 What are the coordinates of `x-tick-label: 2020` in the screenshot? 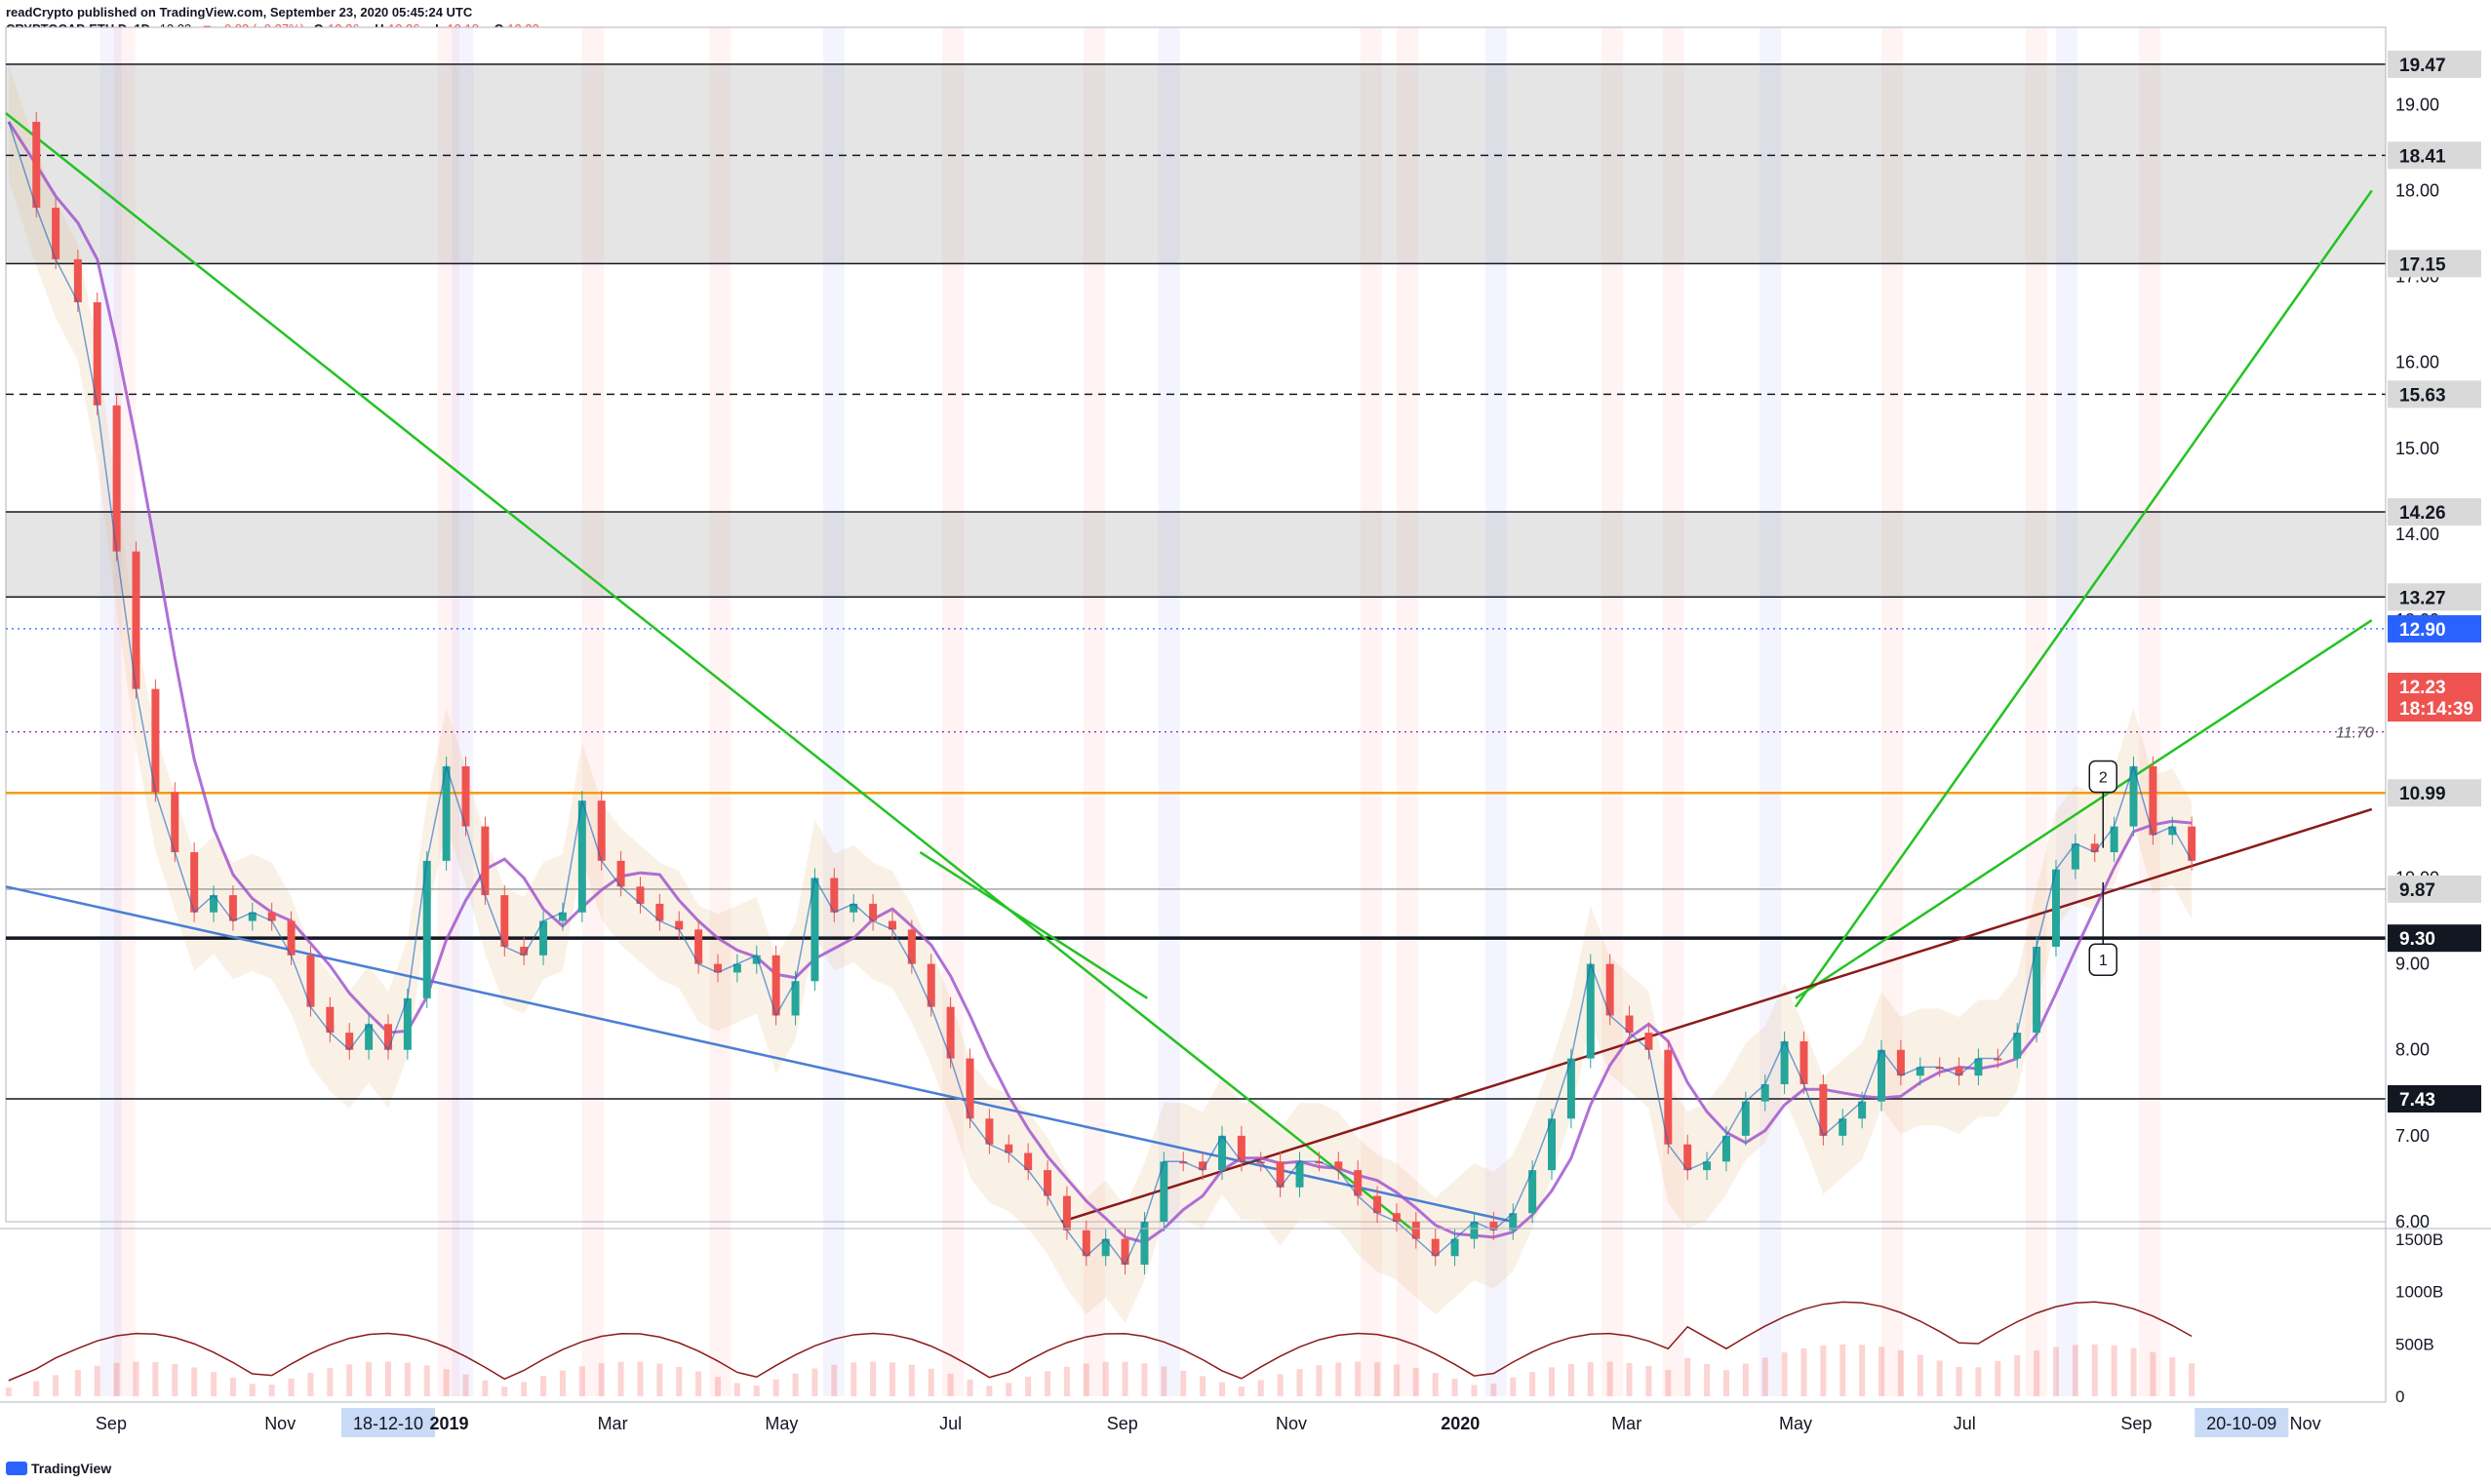 It's located at (1461, 1423).